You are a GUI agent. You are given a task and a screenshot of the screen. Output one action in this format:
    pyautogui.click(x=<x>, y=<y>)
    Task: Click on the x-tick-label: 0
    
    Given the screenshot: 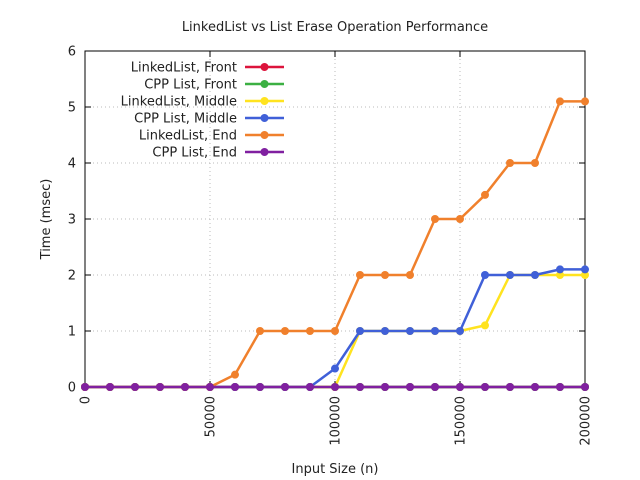 What is the action you would take?
    pyautogui.click(x=86, y=400)
    